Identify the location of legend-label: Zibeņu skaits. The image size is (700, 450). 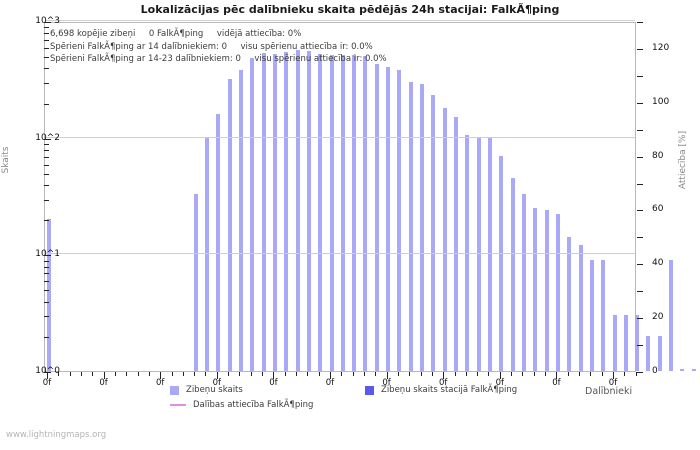
(214, 390).